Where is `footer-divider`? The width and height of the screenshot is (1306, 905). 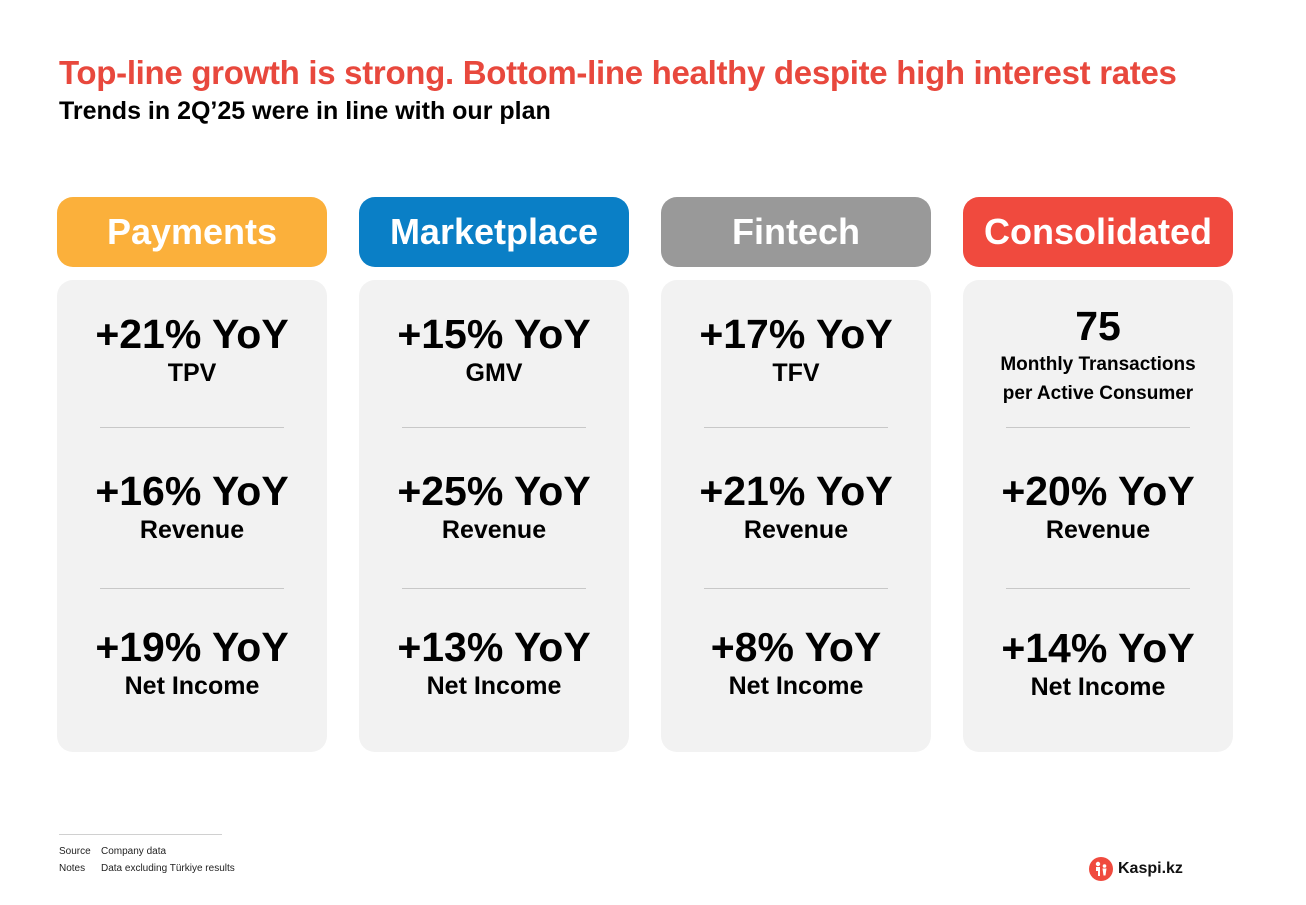
footer-divider is located at coordinates (140, 834).